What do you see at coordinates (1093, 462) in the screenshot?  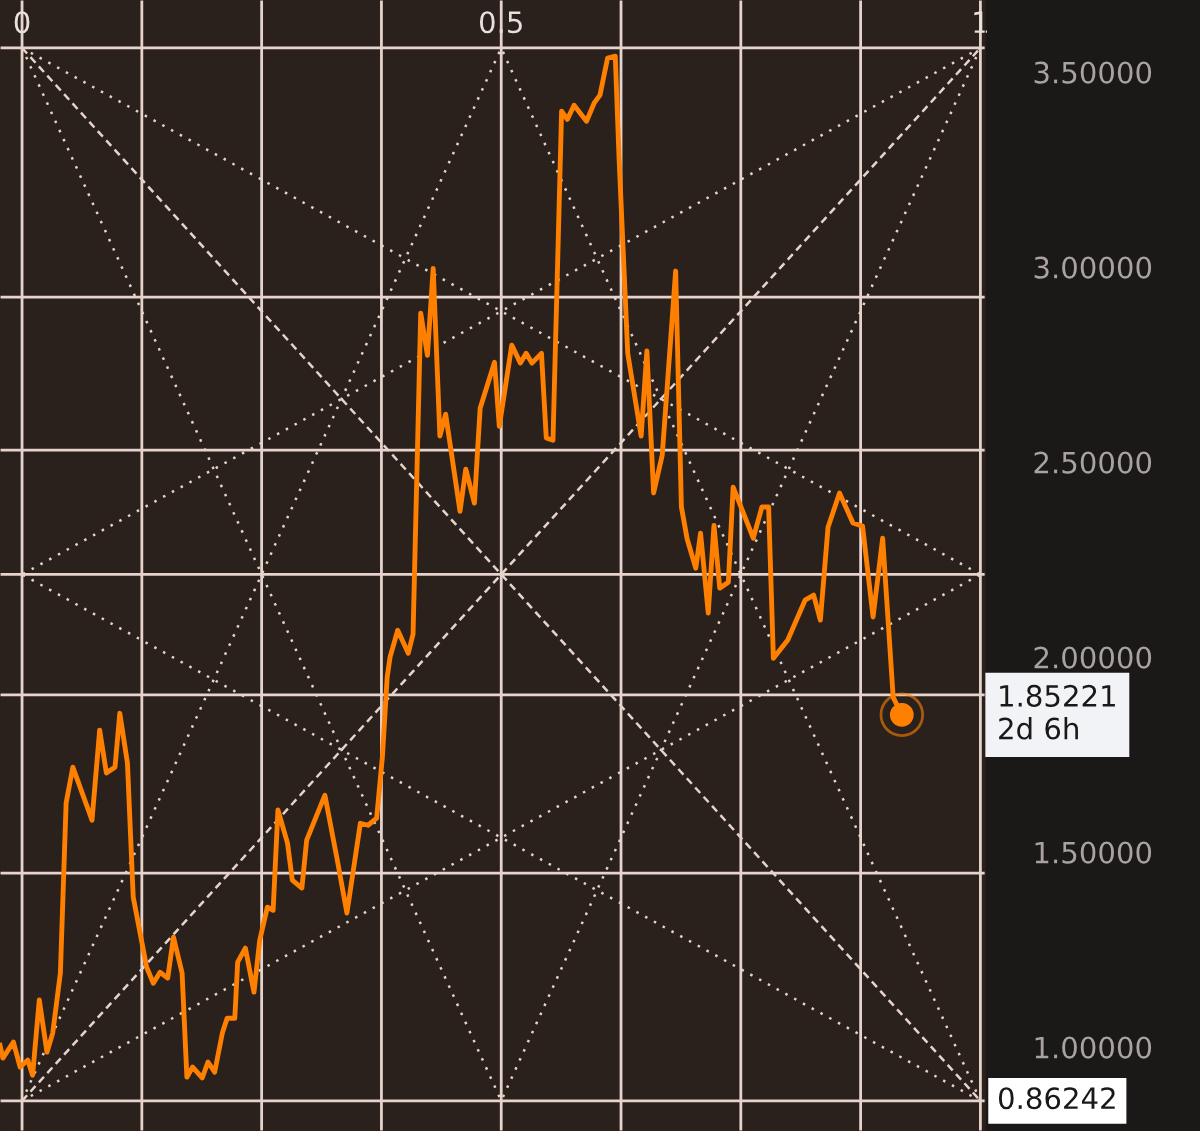 I see `y-tick-label: 2.50000` at bounding box center [1093, 462].